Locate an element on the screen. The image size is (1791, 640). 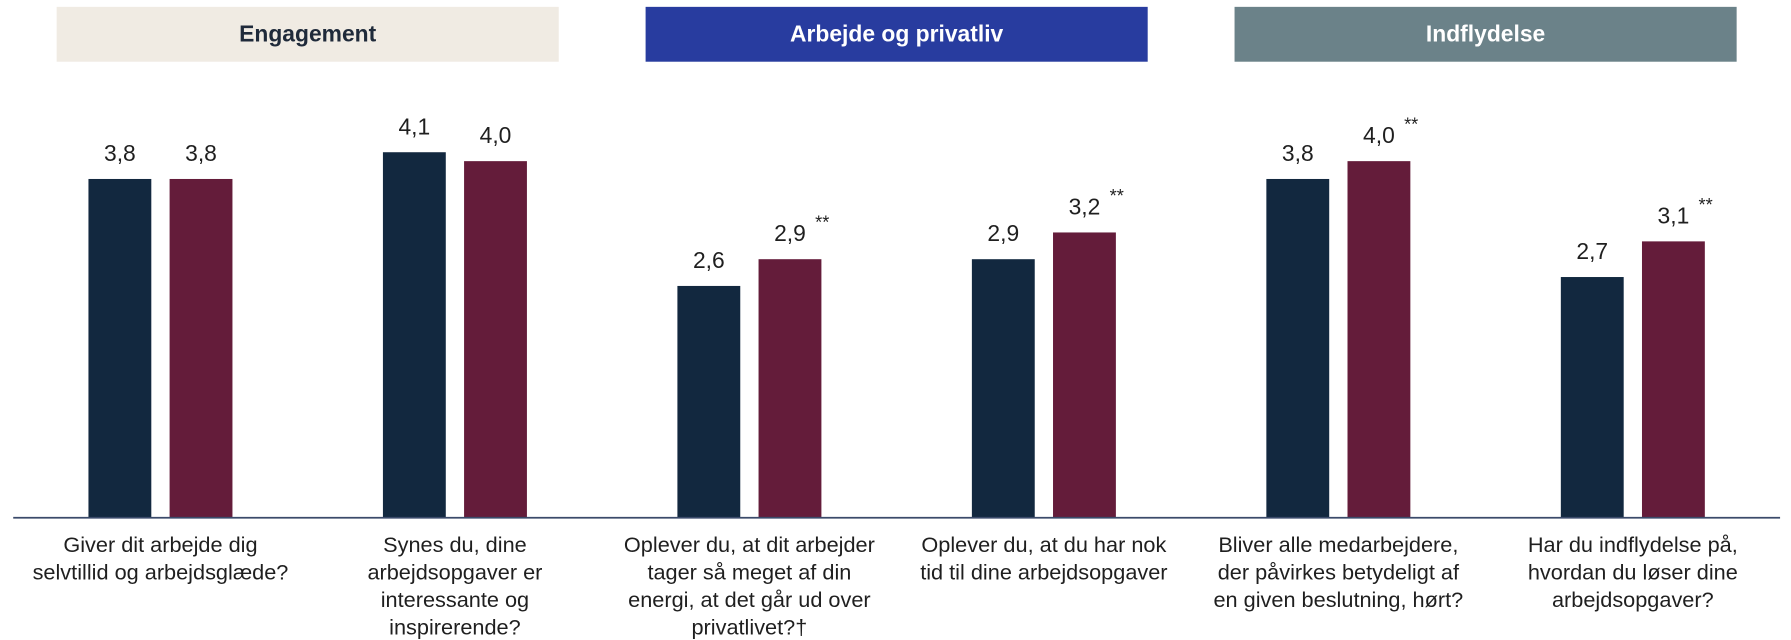
group-header-label: Indflydelse is located at coordinates (1485, 33).